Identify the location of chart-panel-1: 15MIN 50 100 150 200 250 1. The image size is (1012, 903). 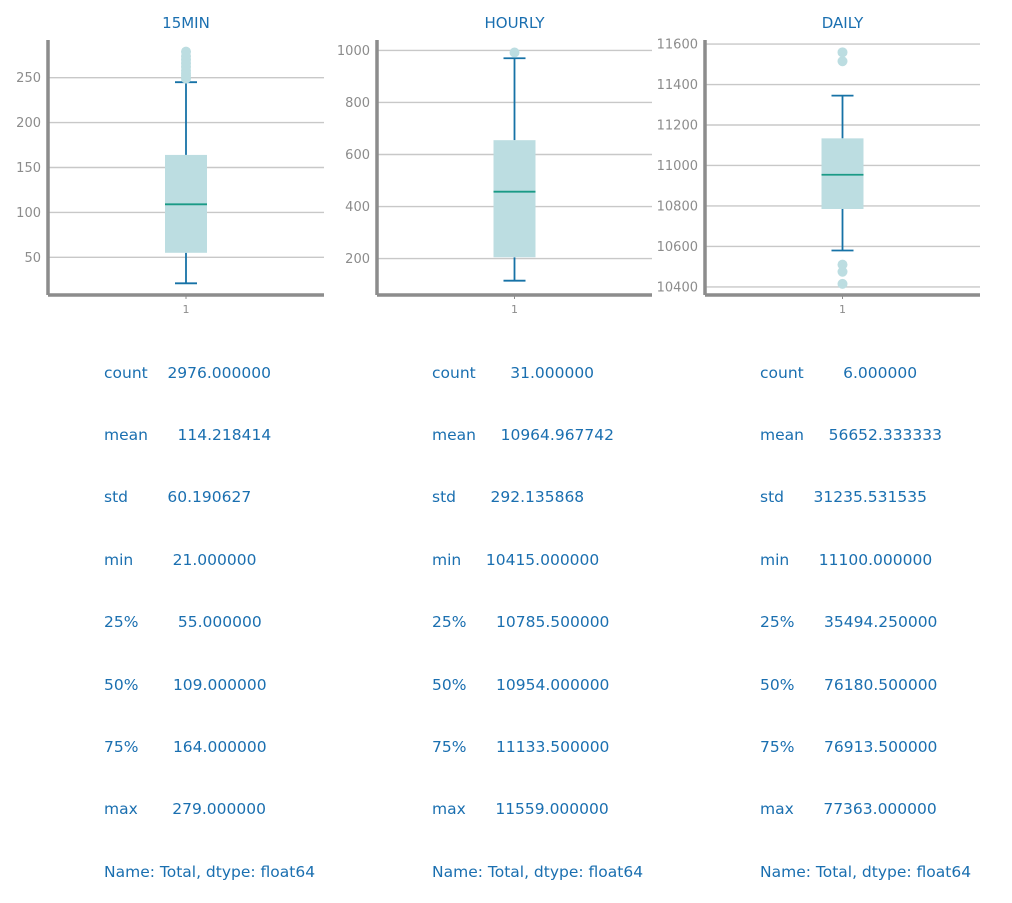
(170, 165).